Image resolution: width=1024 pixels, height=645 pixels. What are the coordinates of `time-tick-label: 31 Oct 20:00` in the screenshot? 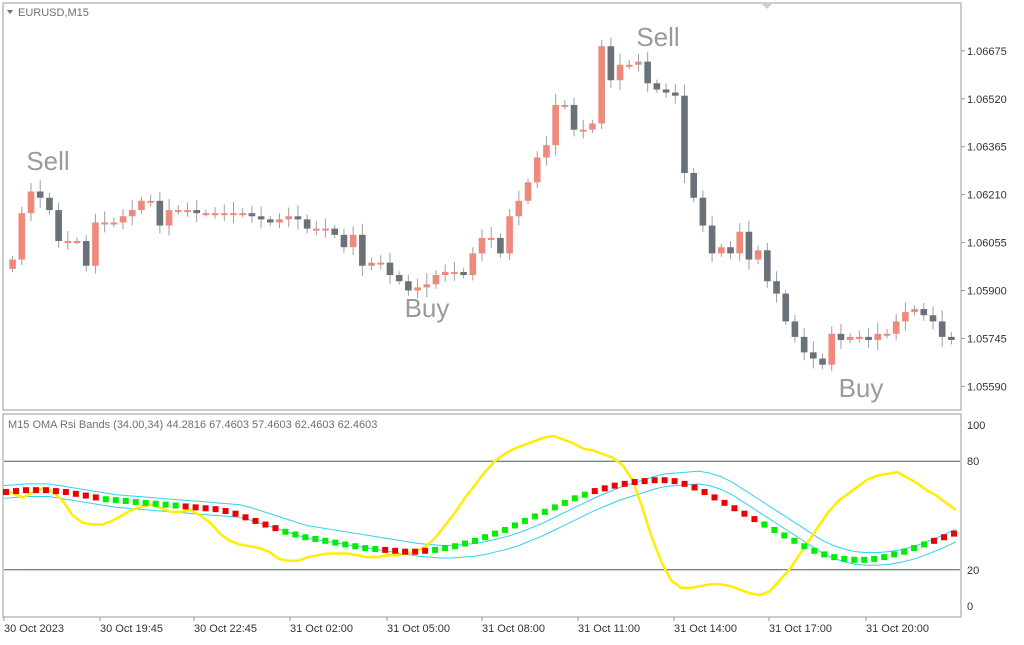 It's located at (897, 629).